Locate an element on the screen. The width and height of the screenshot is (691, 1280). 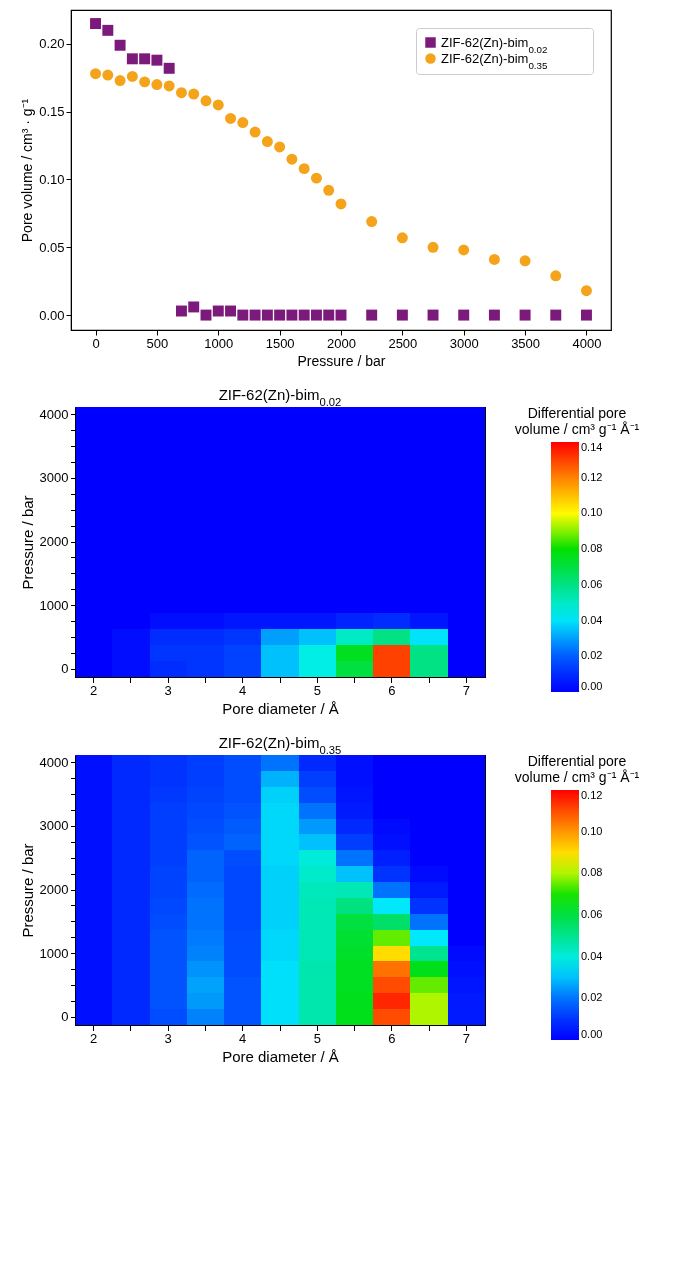
x-tick-label: 4000 is located at coordinates (587, 343).